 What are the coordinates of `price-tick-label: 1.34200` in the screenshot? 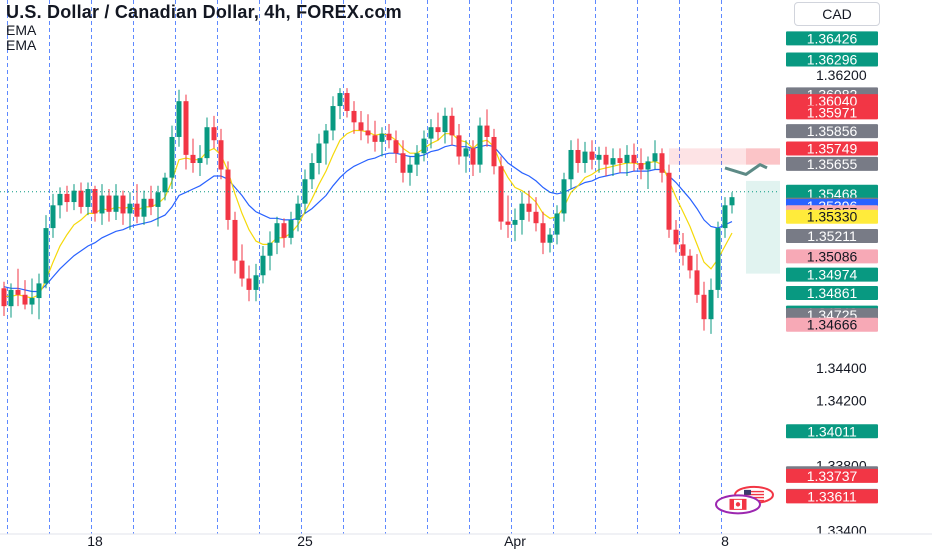 It's located at (841, 401).